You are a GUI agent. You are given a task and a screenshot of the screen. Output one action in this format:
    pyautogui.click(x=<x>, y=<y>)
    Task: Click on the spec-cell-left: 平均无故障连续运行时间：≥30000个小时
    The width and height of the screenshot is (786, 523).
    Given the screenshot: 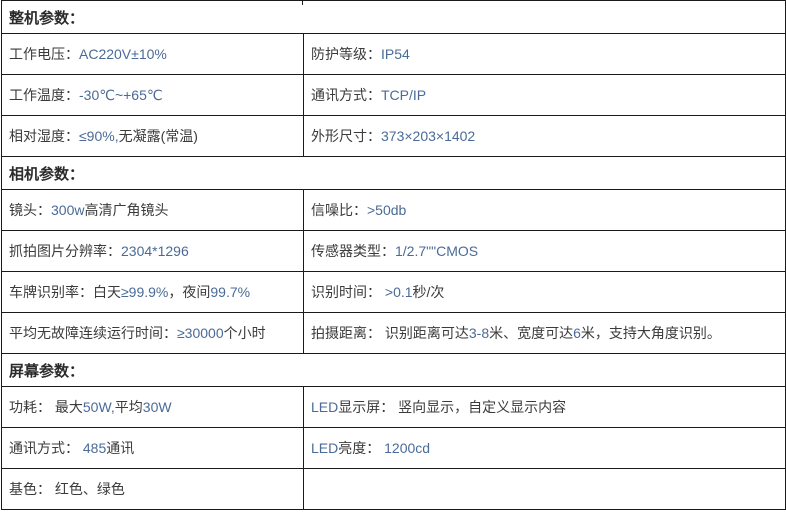 What is the action you would take?
    pyautogui.click(x=152, y=333)
    